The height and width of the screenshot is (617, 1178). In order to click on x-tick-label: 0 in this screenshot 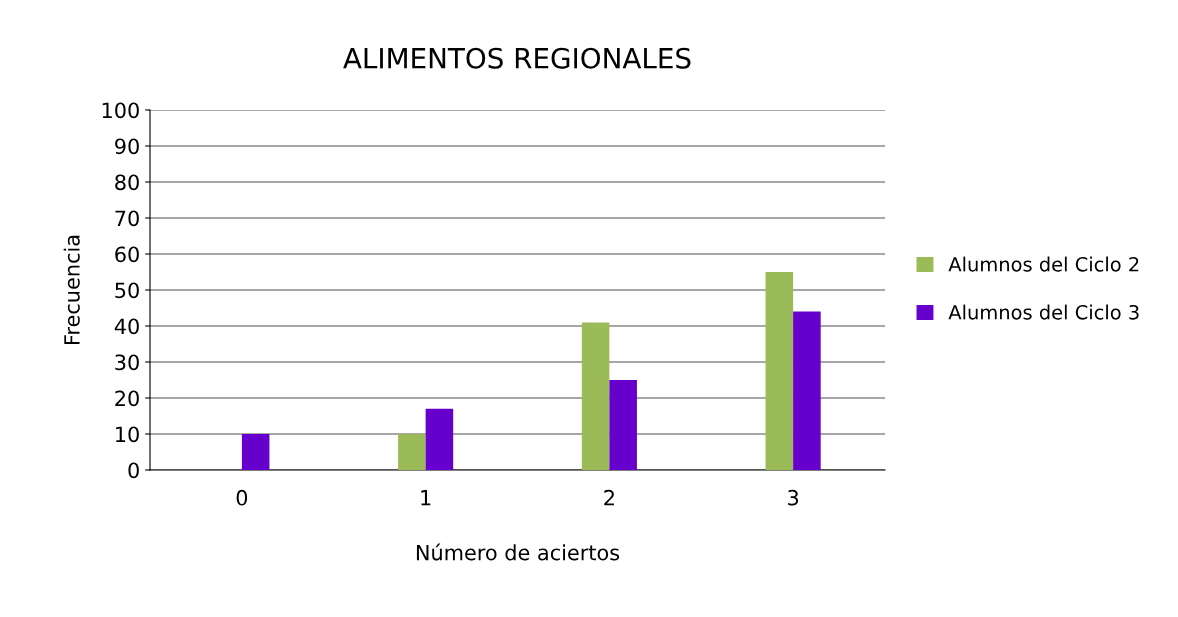, I will do `click(242, 497)`.